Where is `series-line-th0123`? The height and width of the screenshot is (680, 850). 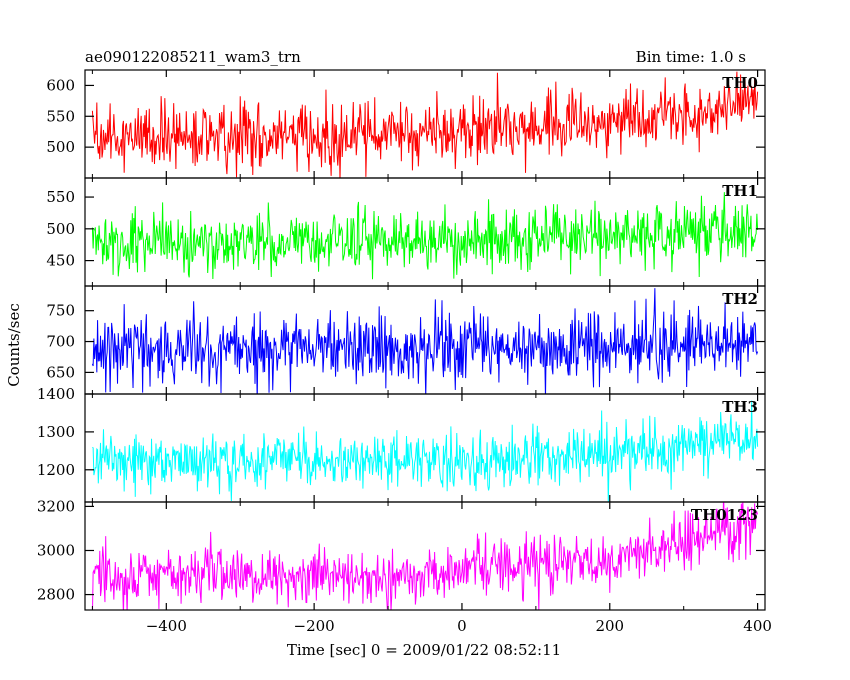
series-line-th0123 is located at coordinates (425, 556).